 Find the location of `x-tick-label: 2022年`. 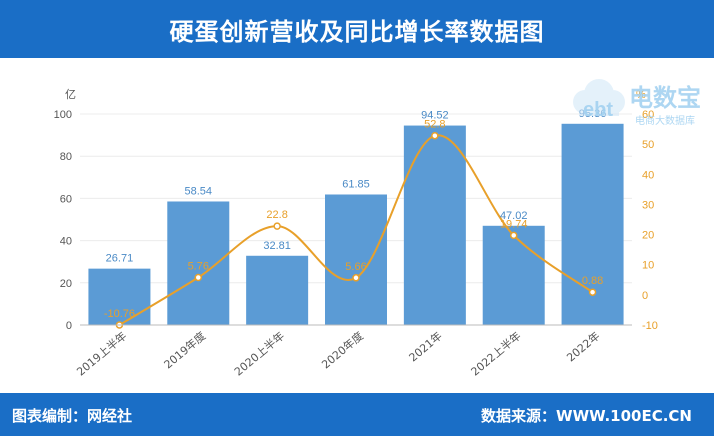

x-tick-label: 2022年 is located at coordinates (583, 347).